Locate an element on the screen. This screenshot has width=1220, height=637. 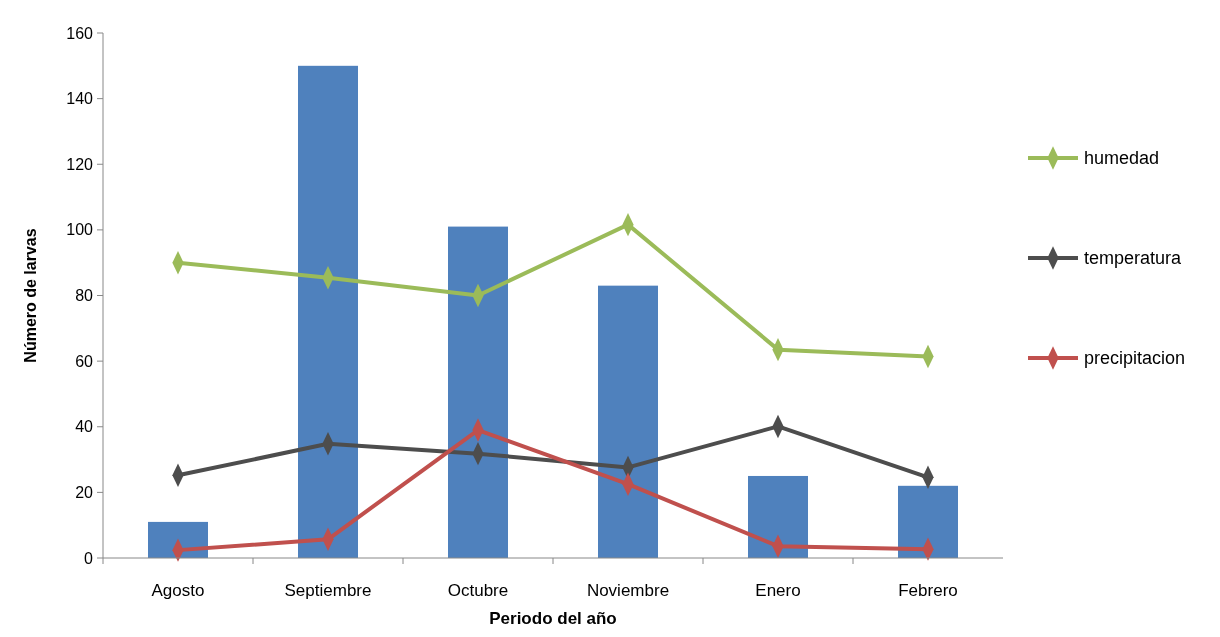
y-tick-label: 120 is located at coordinates (80, 164).